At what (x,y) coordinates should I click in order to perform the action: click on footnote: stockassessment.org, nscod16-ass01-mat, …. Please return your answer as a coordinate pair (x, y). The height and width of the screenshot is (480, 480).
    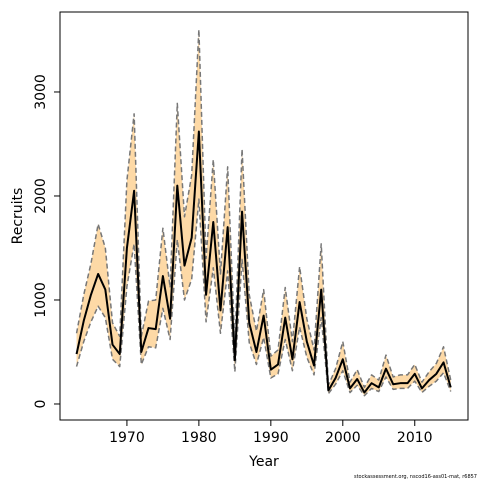
    Looking at the image, I should click on (415, 477).